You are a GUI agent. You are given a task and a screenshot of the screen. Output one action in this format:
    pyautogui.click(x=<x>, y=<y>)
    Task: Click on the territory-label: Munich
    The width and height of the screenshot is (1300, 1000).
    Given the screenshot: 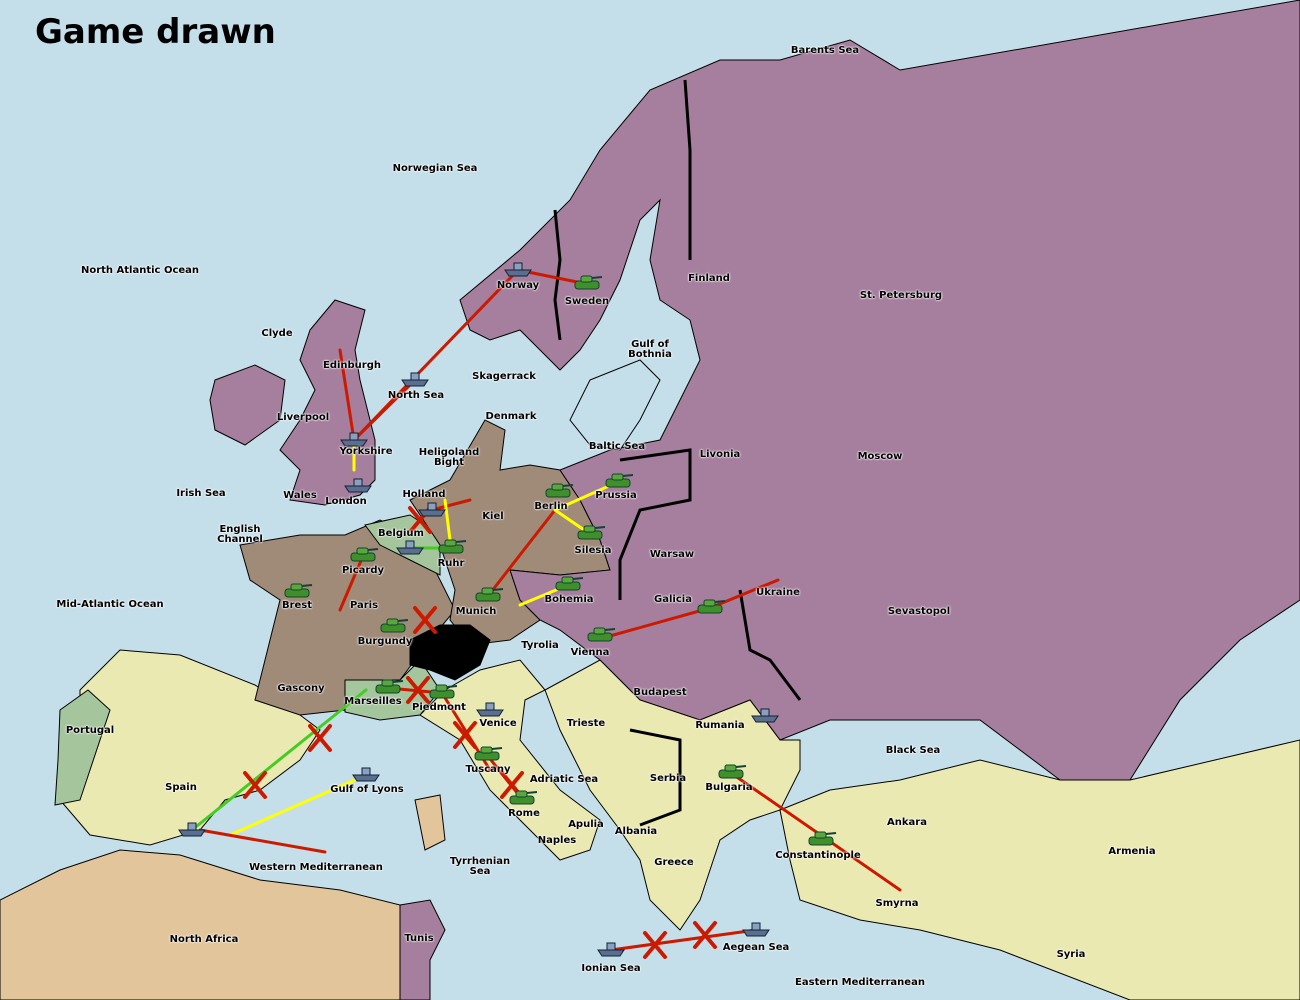 What is the action you would take?
    pyautogui.click(x=476, y=611)
    